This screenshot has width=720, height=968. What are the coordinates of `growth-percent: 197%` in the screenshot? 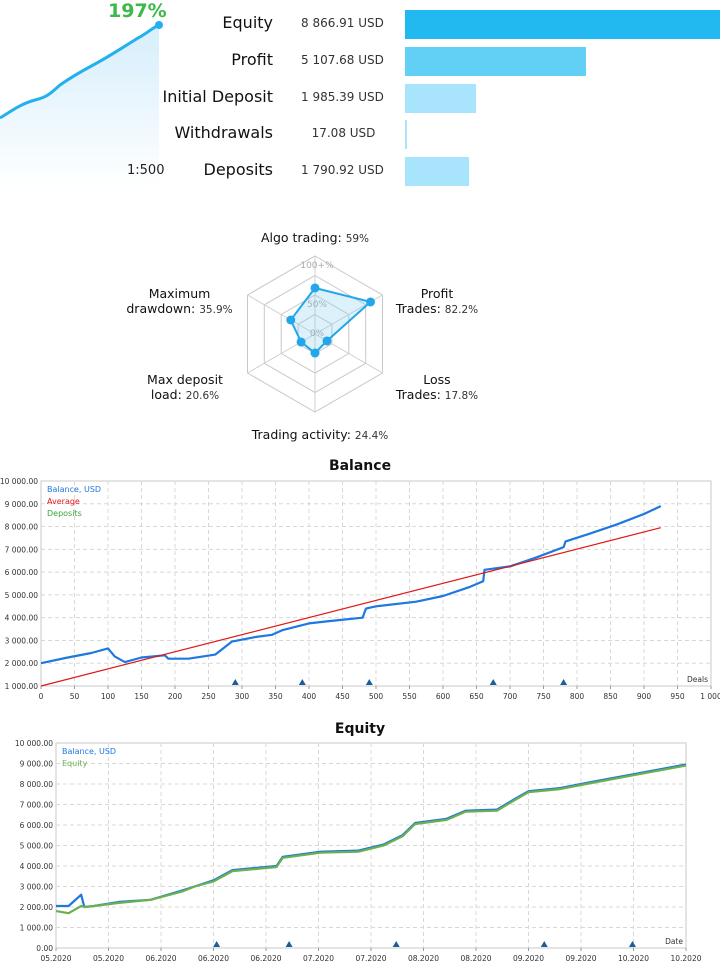 It's located at (137, 11).